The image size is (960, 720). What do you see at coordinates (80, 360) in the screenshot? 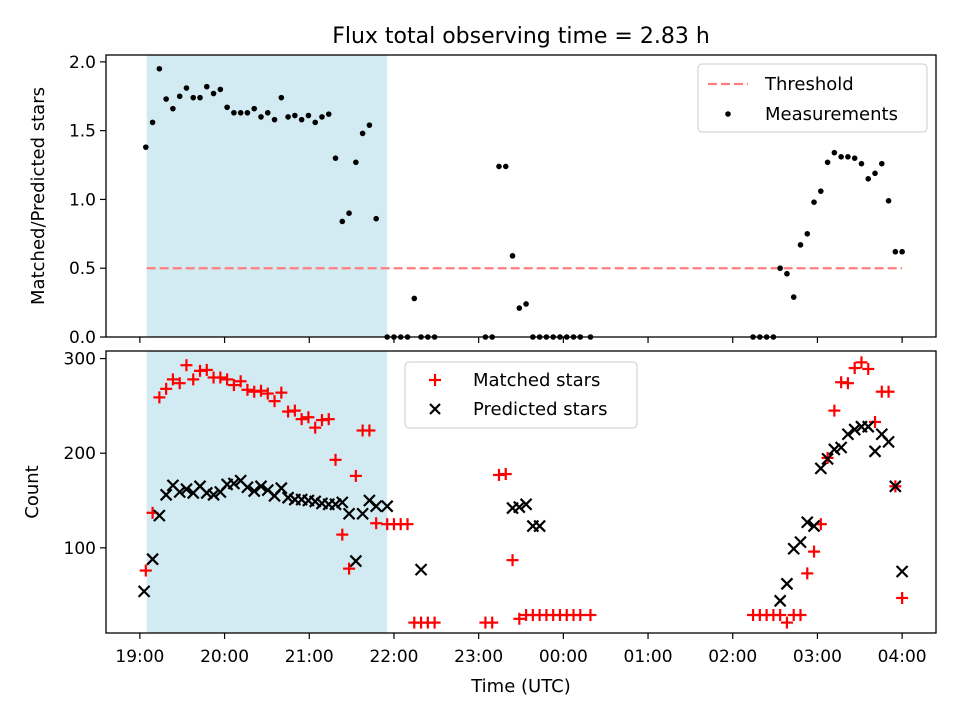
I see `y-tick-label: 300` at bounding box center [80, 360].